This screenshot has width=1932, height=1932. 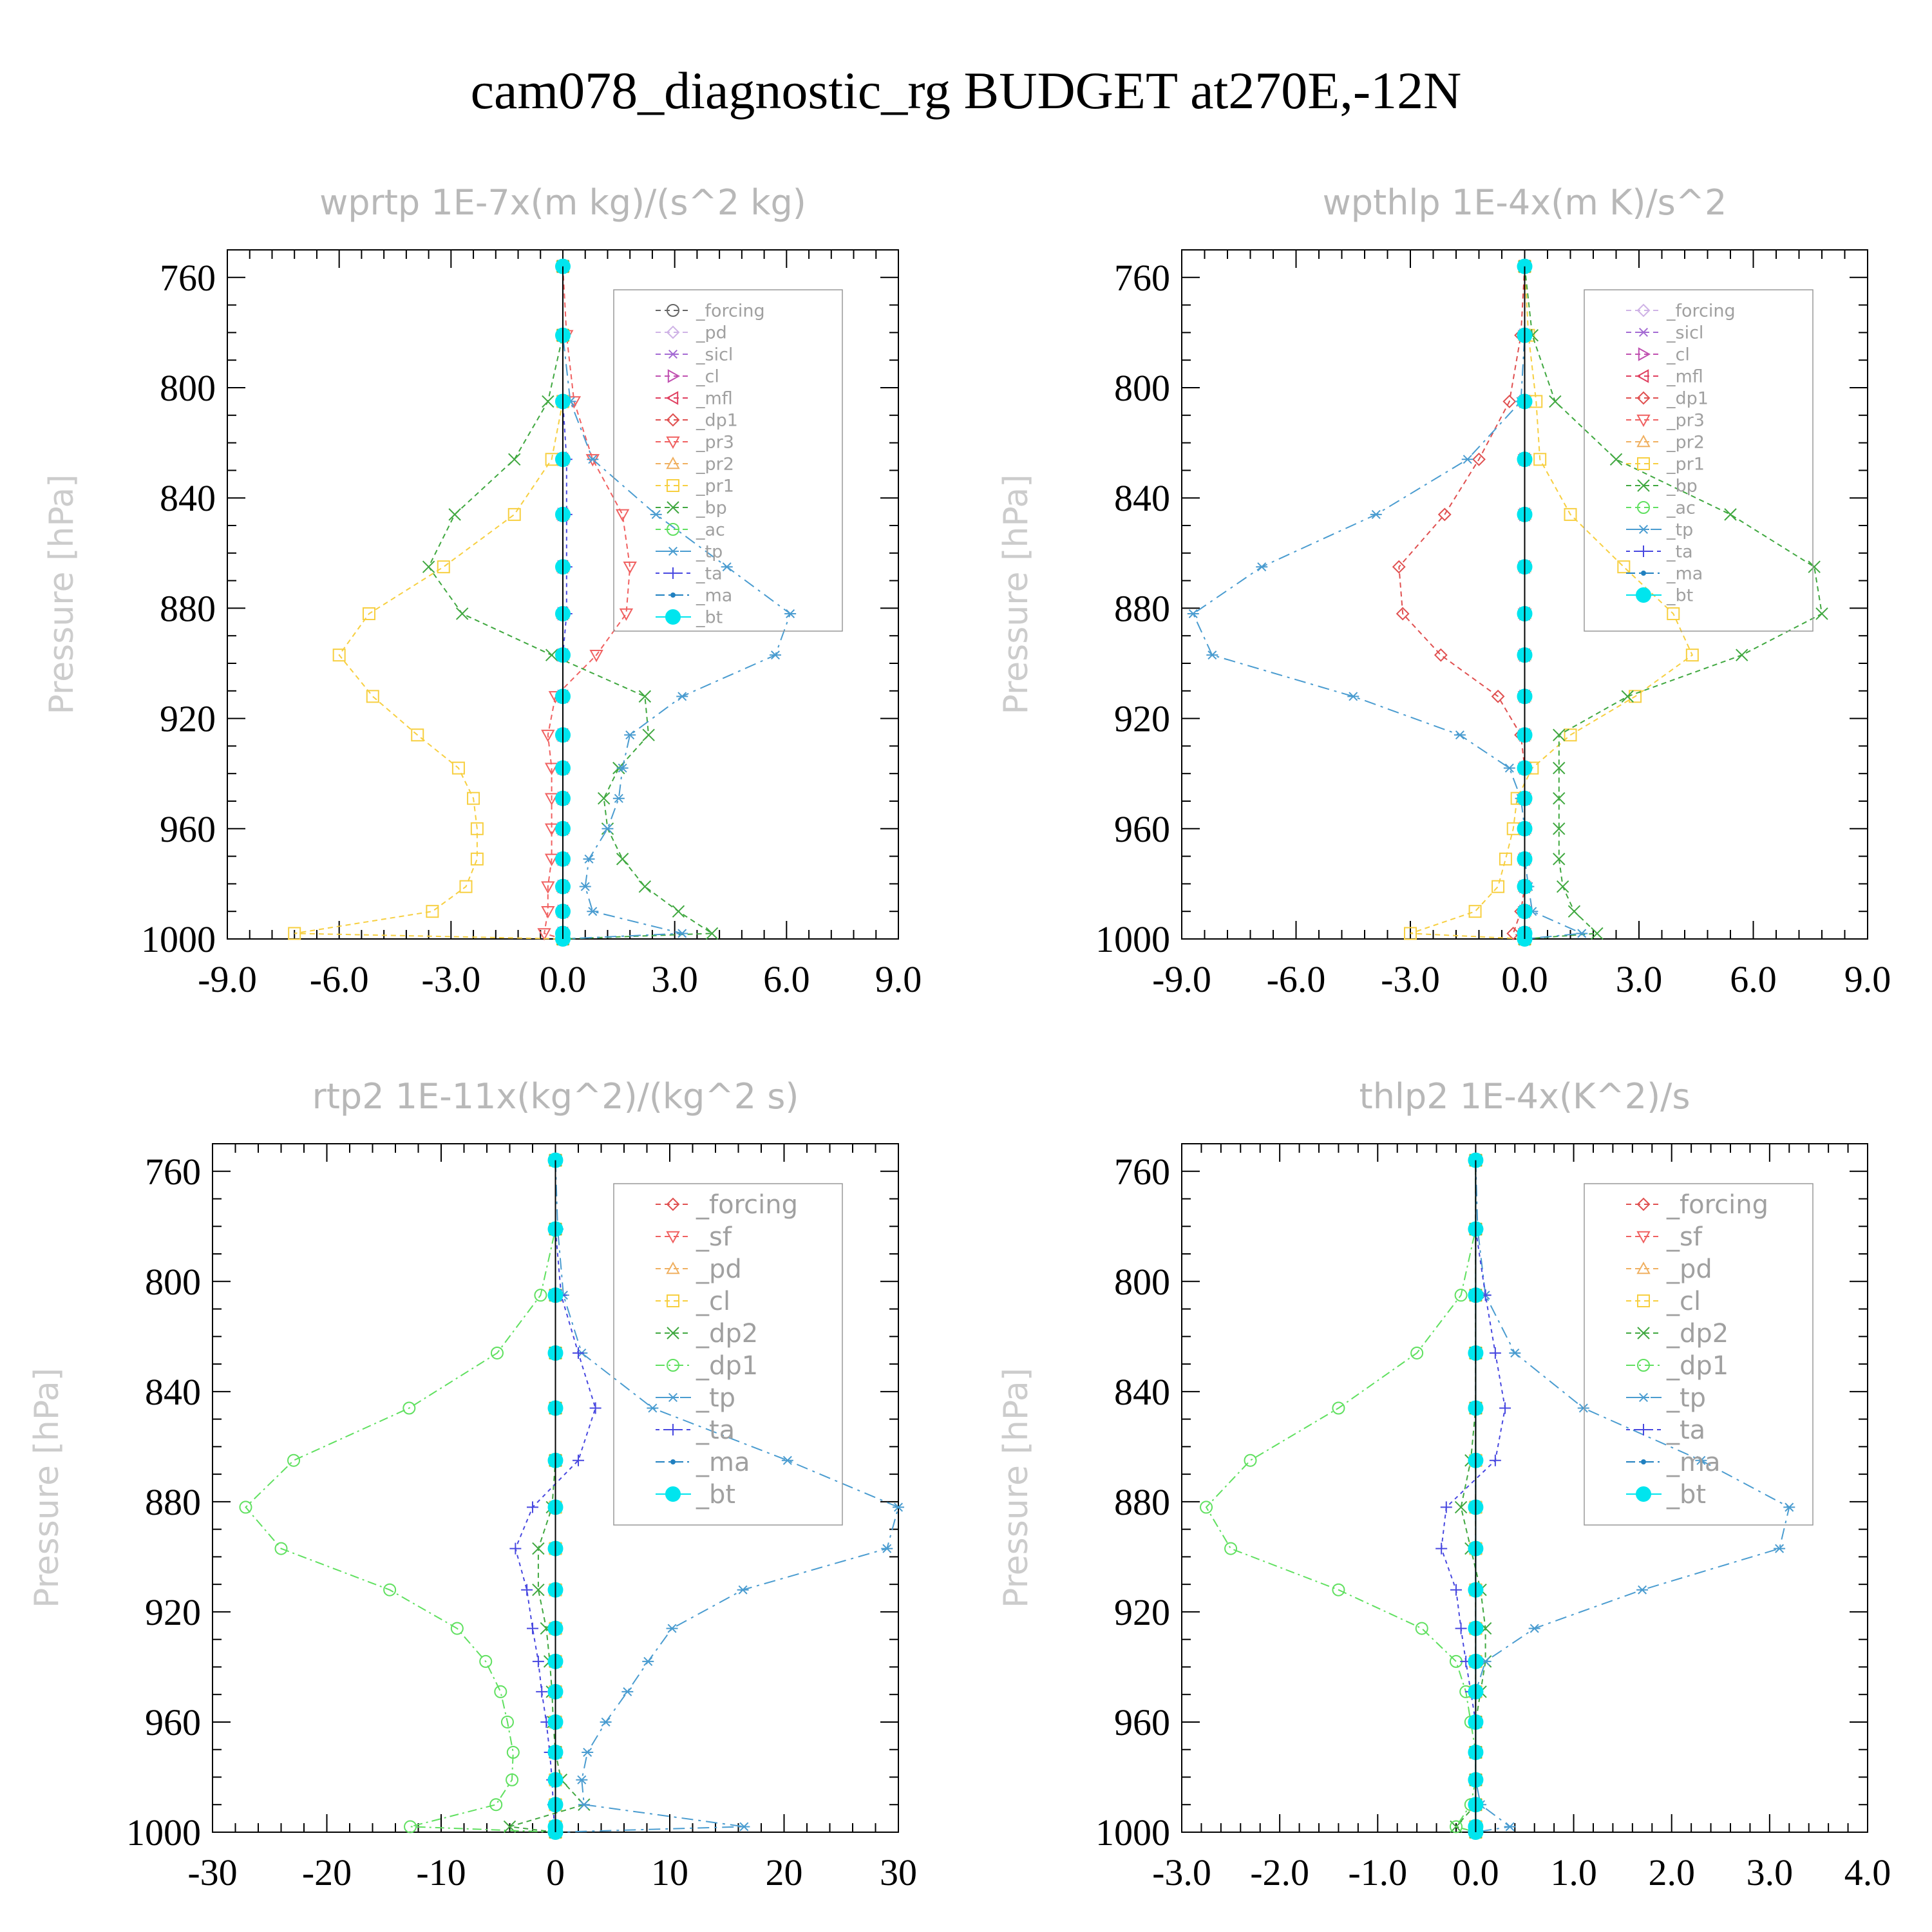 What do you see at coordinates (1181, 1872) in the screenshot?
I see `x-tick-label: -3.0` at bounding box center [1181, 1872].